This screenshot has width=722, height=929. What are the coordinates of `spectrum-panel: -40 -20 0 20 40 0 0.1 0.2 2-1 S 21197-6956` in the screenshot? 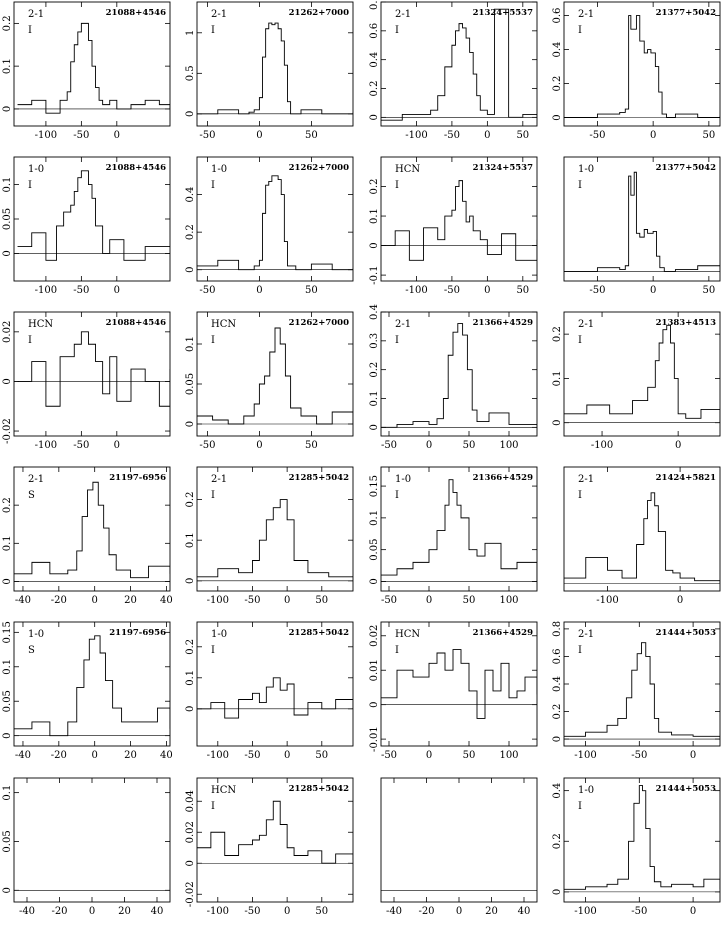 It's located at (87, 536).